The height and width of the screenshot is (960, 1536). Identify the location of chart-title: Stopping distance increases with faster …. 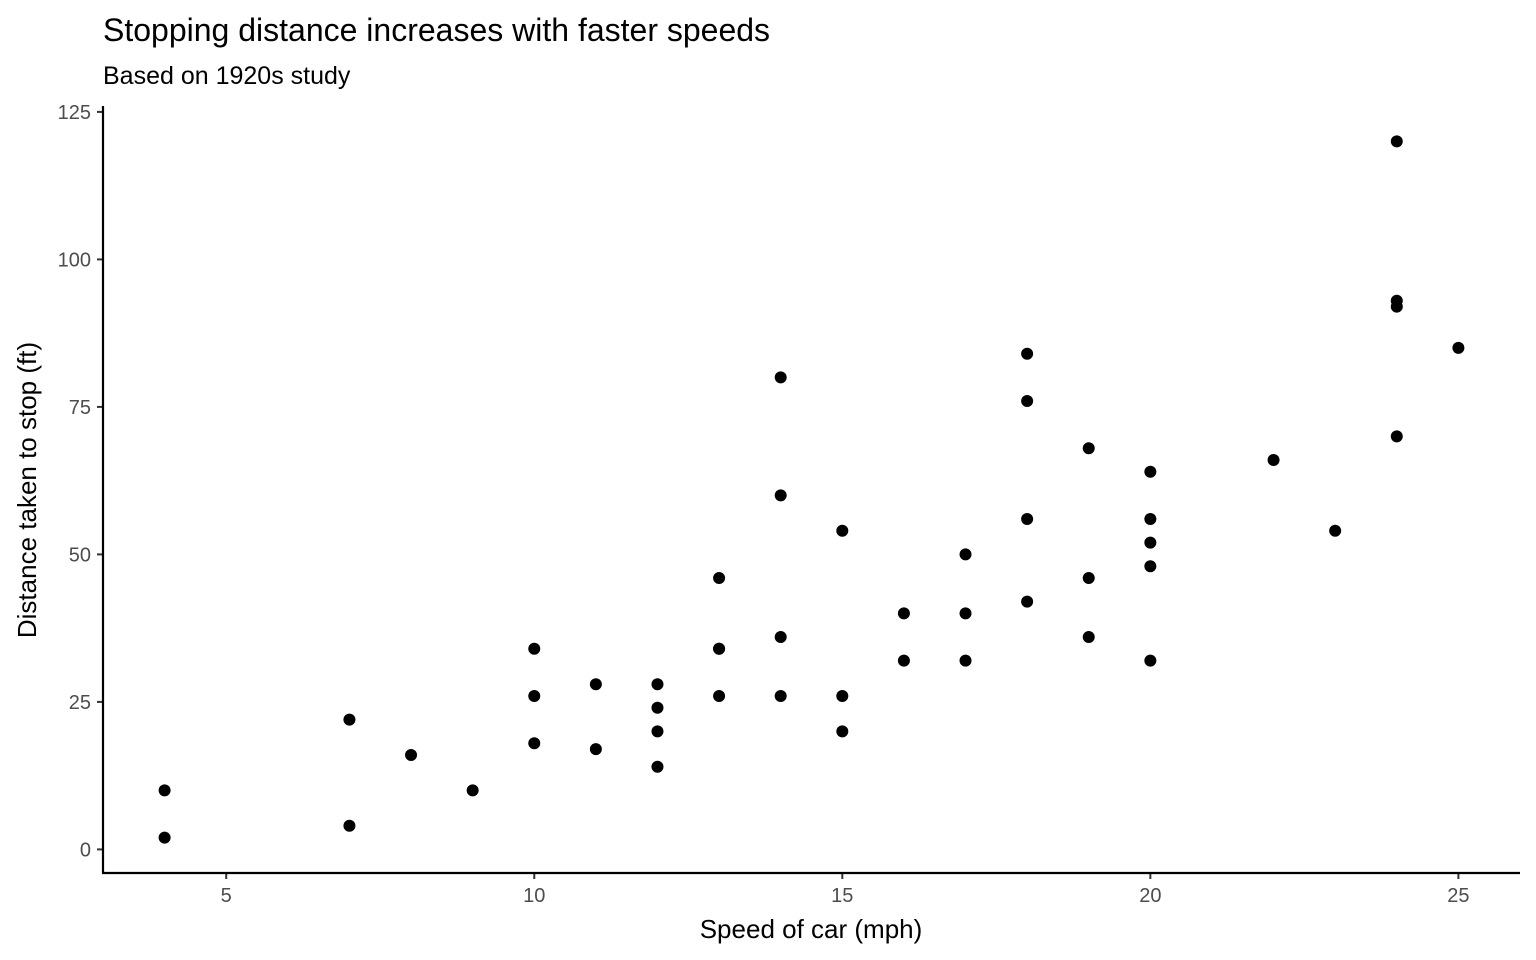
(436, 30).